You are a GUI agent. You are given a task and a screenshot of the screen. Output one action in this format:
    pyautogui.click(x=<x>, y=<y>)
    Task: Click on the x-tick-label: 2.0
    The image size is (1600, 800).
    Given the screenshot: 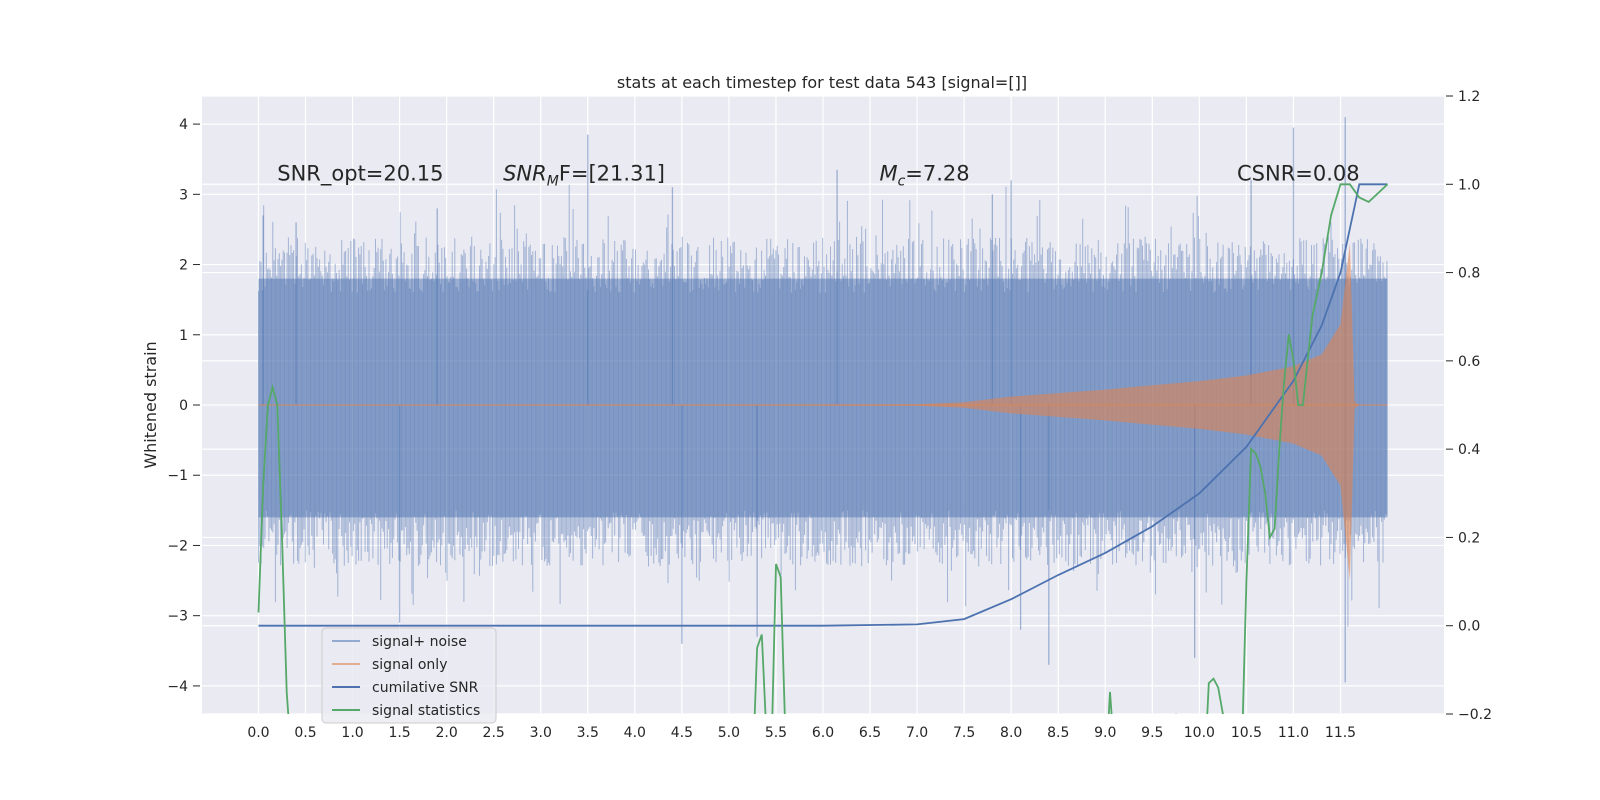 What is the action you would take?
    pyautogui.click(x=447, y=733)
    